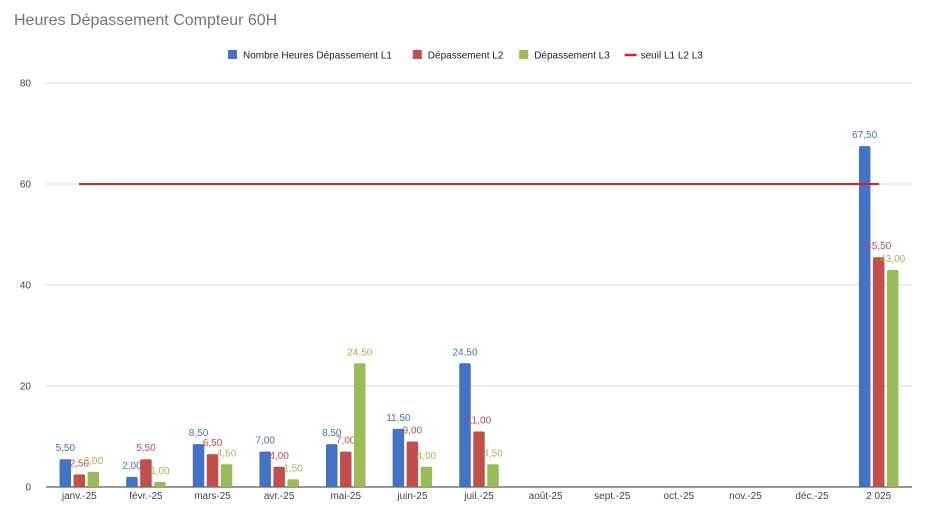 The width and height of the screenshot is (940, 510). What do you see at coordinates (878, 496) in the screenshot?
I see `x-tick-label: 2 025` at bounding box center [878, 496].